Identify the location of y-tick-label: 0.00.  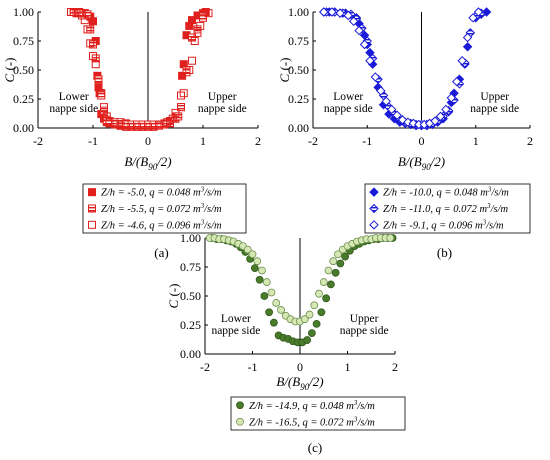
(298, 128).